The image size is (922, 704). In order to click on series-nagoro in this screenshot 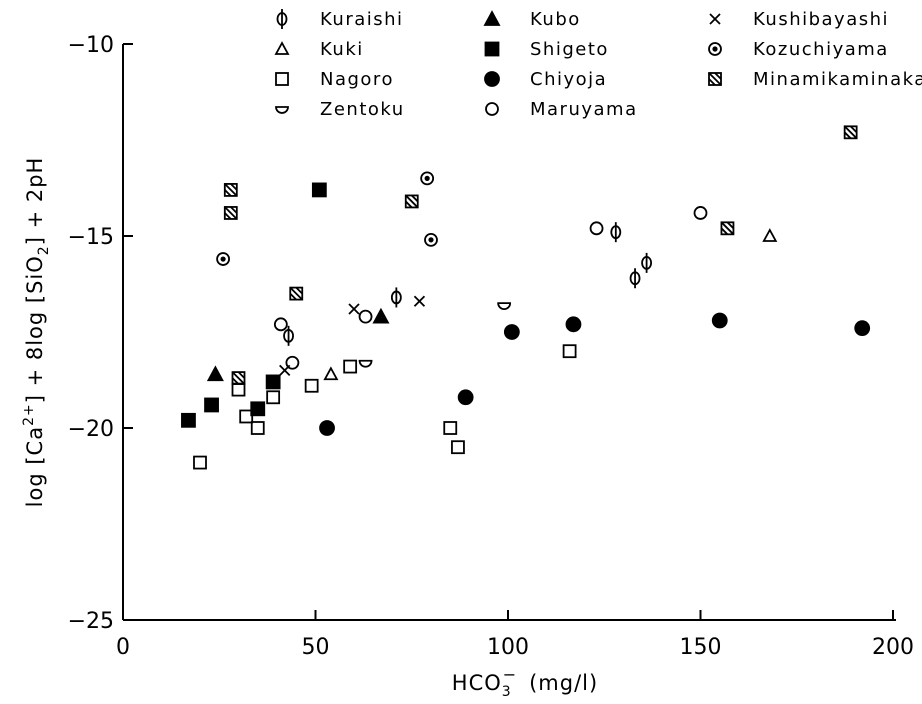, I will do `click(385, 407)`.